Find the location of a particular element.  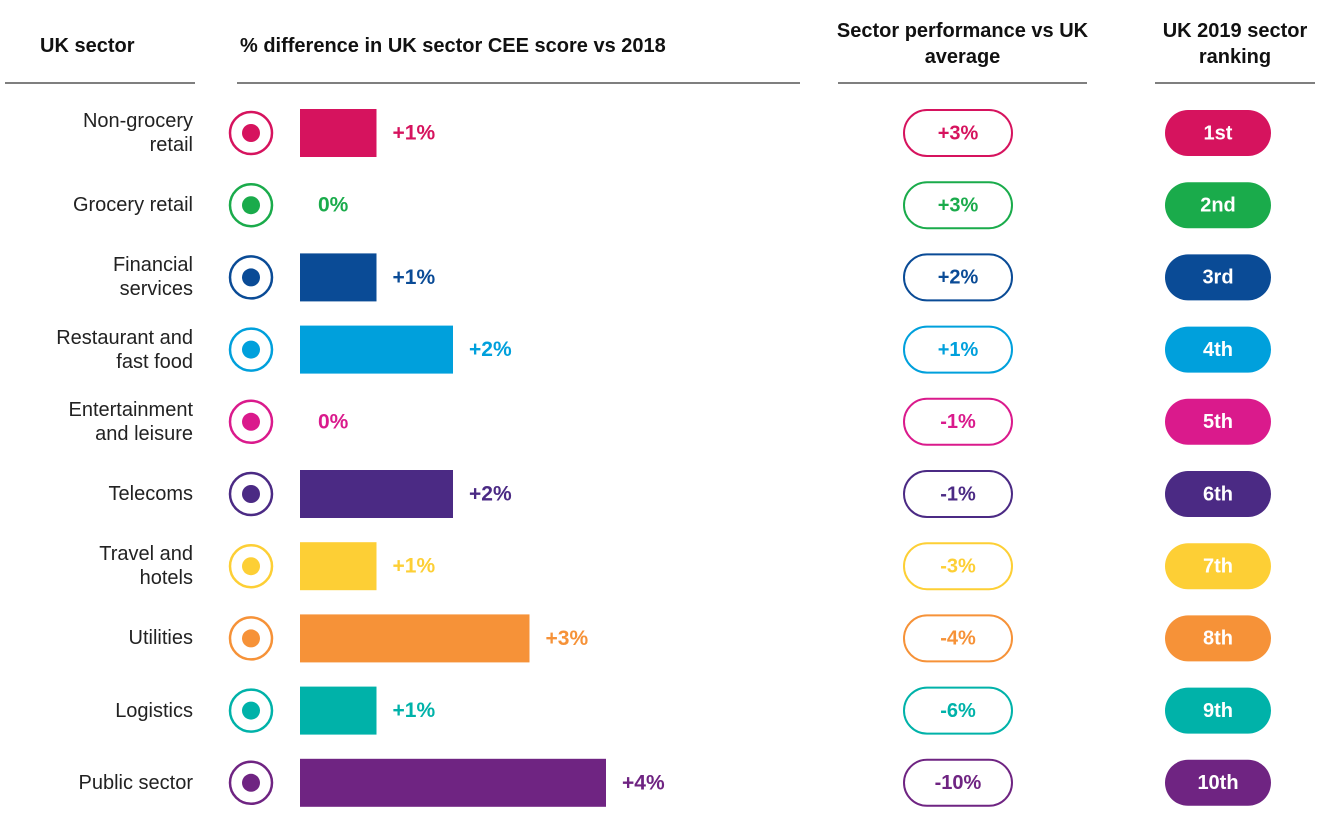

ranking-label: 9th is located at coordinates (1218, 711).